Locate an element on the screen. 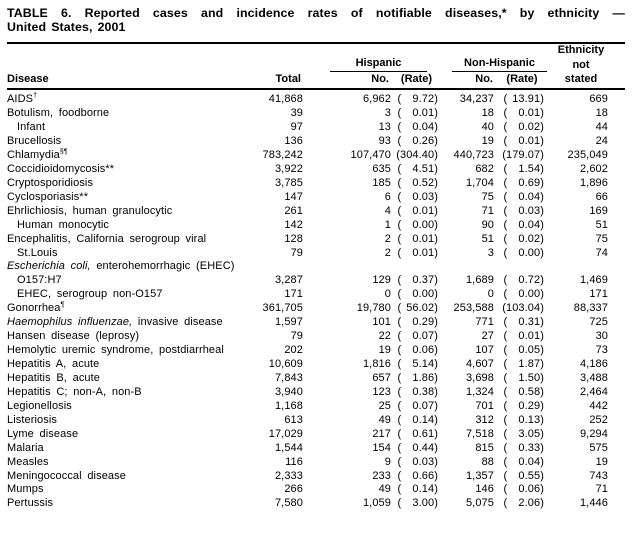 The image size is (632, 539). nonhispanic-rate-cell: (103.04) is located at coordinates (523, 308).